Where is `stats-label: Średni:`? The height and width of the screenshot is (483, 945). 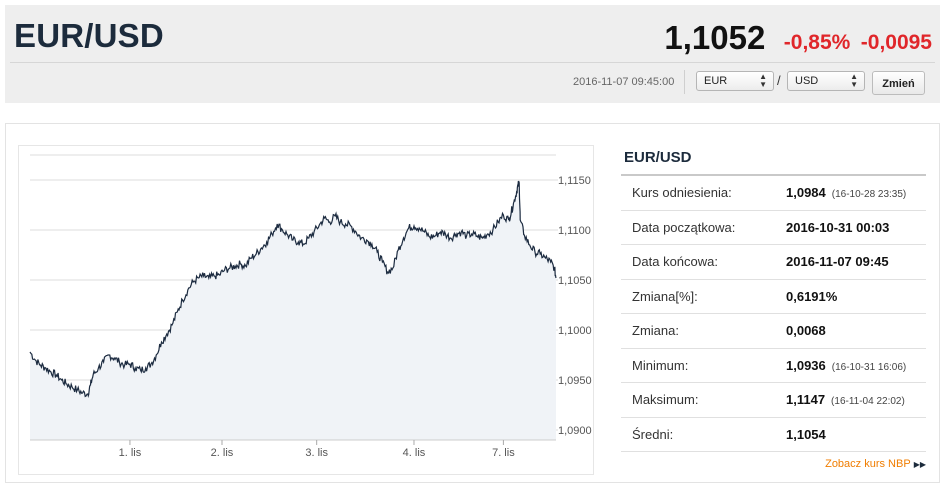 stats-label: Średni: is located at coordinates (653, 434).